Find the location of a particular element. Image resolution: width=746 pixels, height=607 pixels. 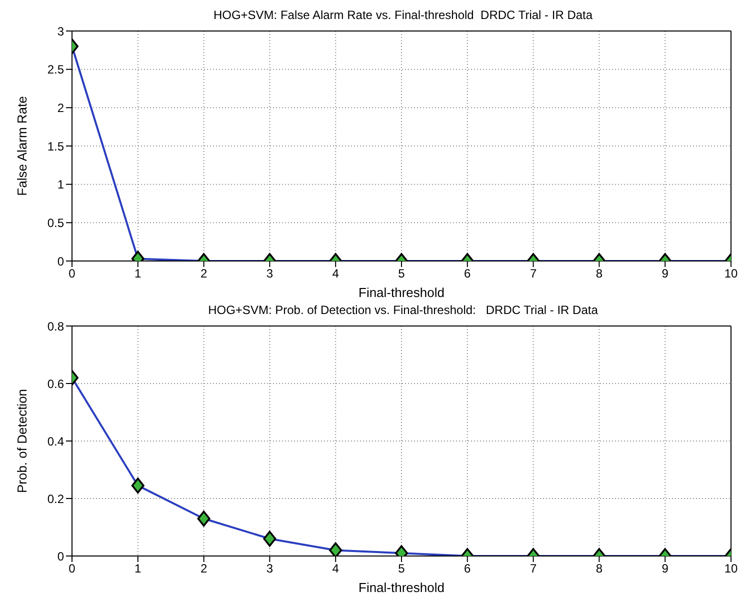

y-tick-label: 1 is located at coordinates (60, 185).